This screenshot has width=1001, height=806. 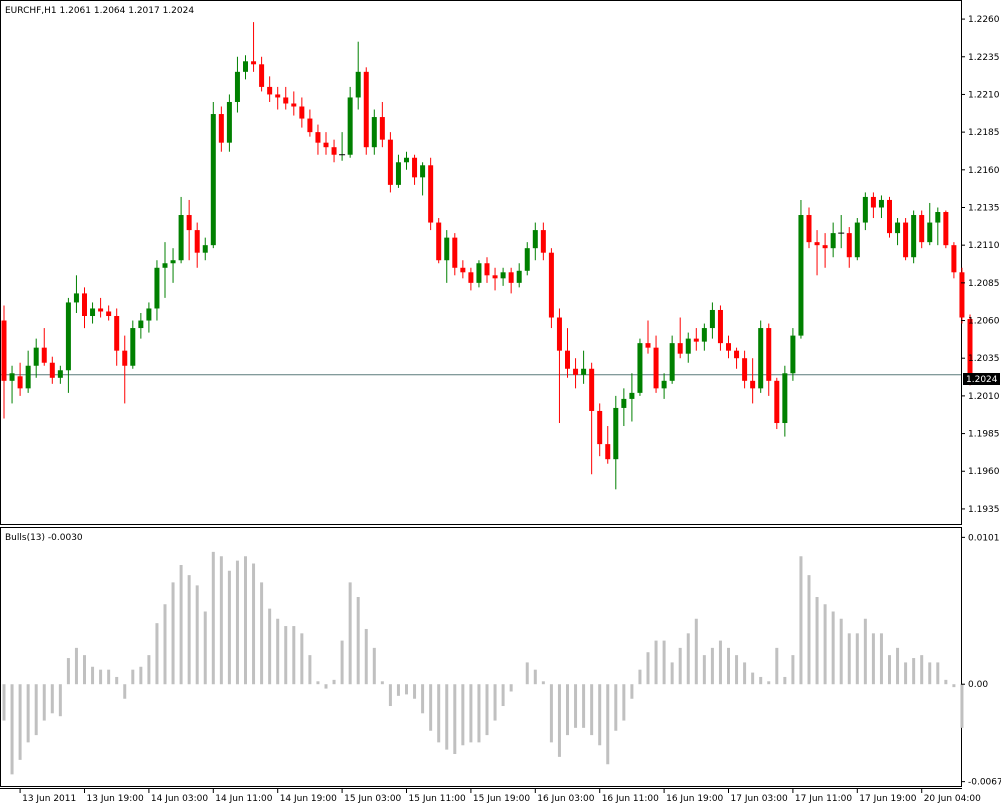 What do you see at coordinates (115, 799) in the screenshot?
I see `time-tick-label: 13 Jun 19:00` at bounding box center [115, 799].